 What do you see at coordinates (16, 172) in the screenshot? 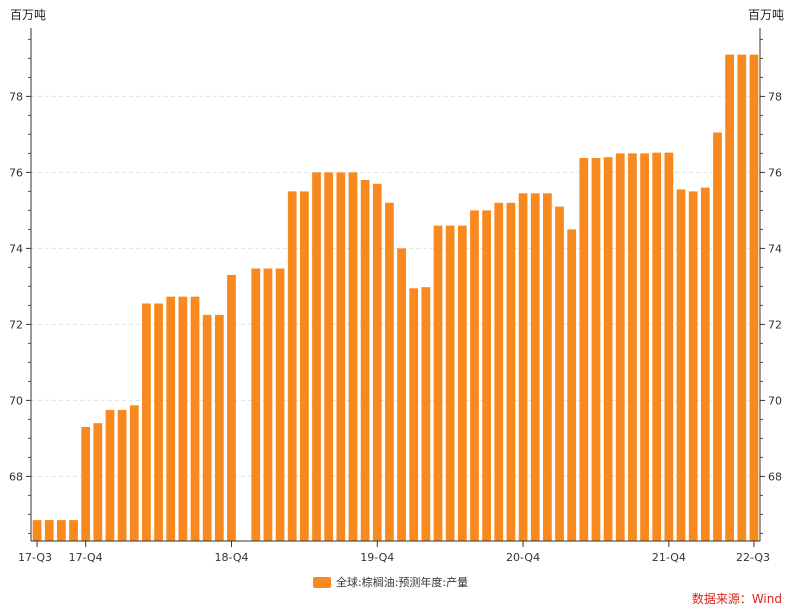
I see `y-tick-label-left: 76` at bounding box center [16, 172].